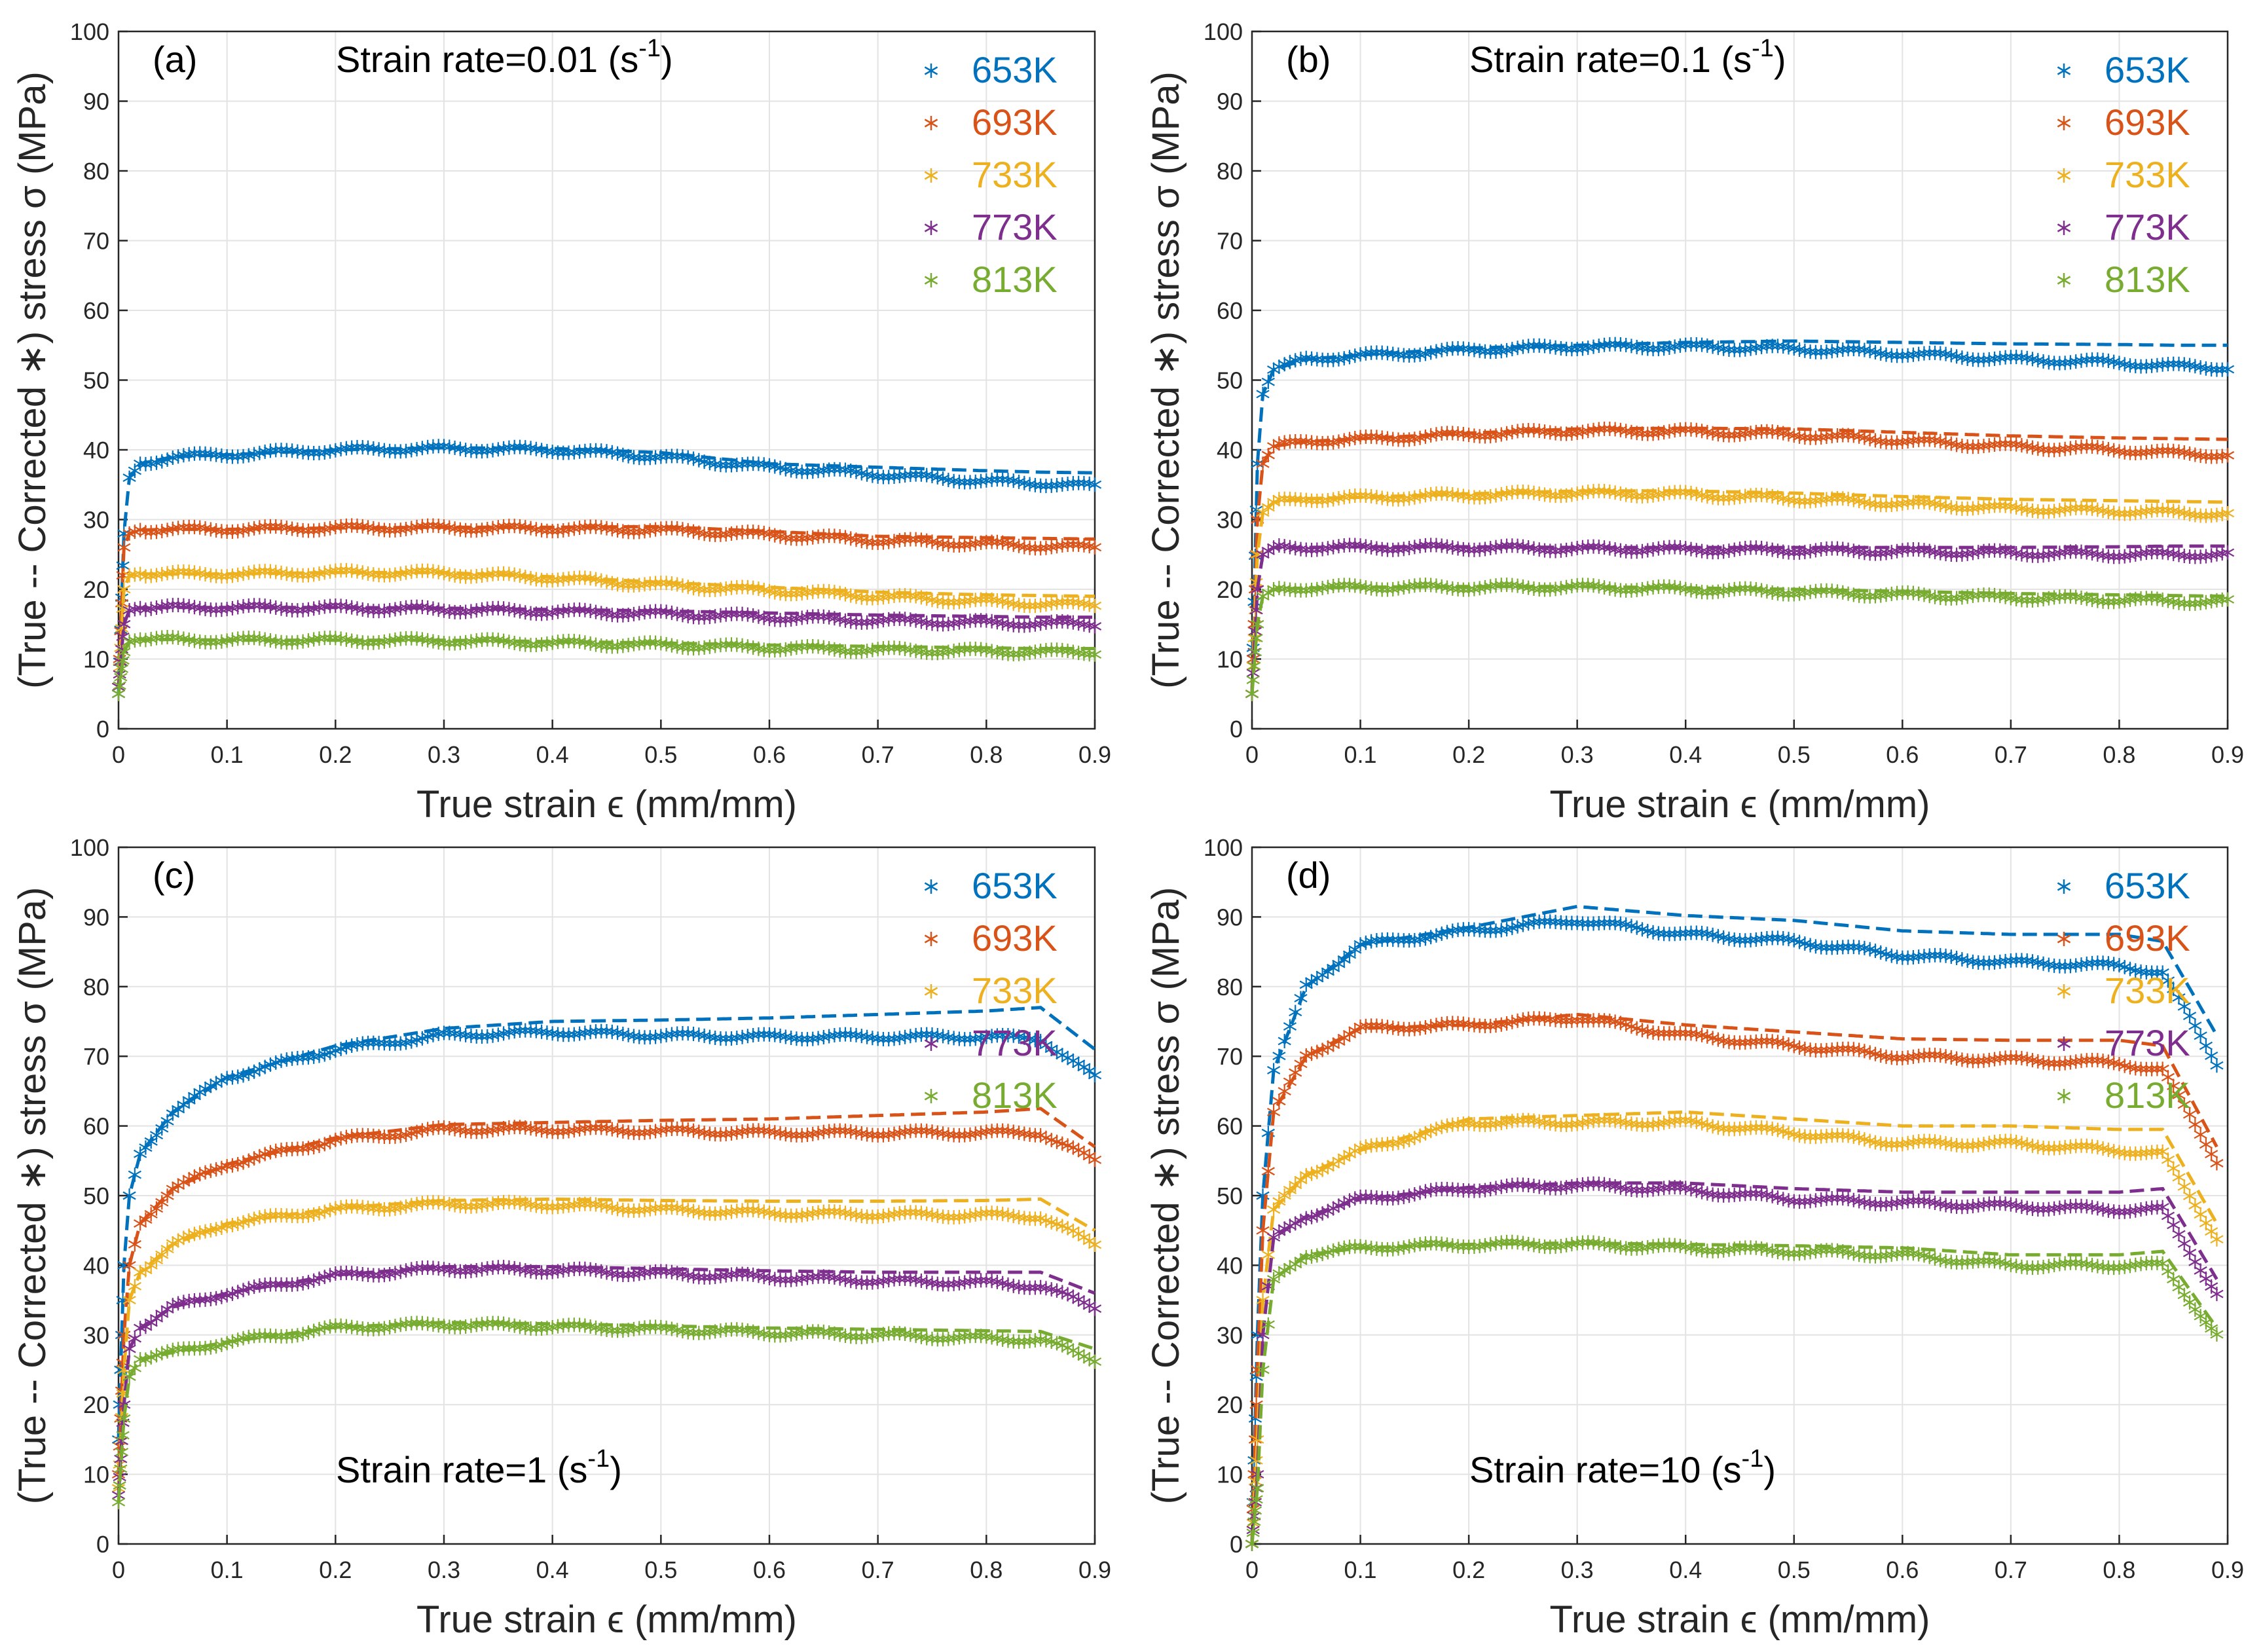  I want to click on y-tick-label: 90, so click(96, 101).